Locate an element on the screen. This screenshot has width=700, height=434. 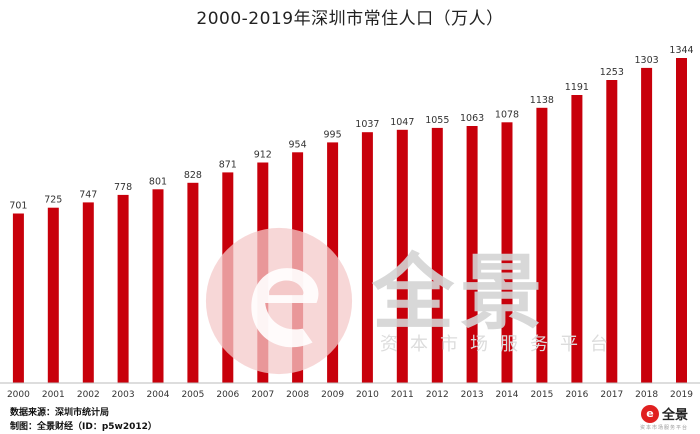
bar-2016 is located at coordinates (577, 239).